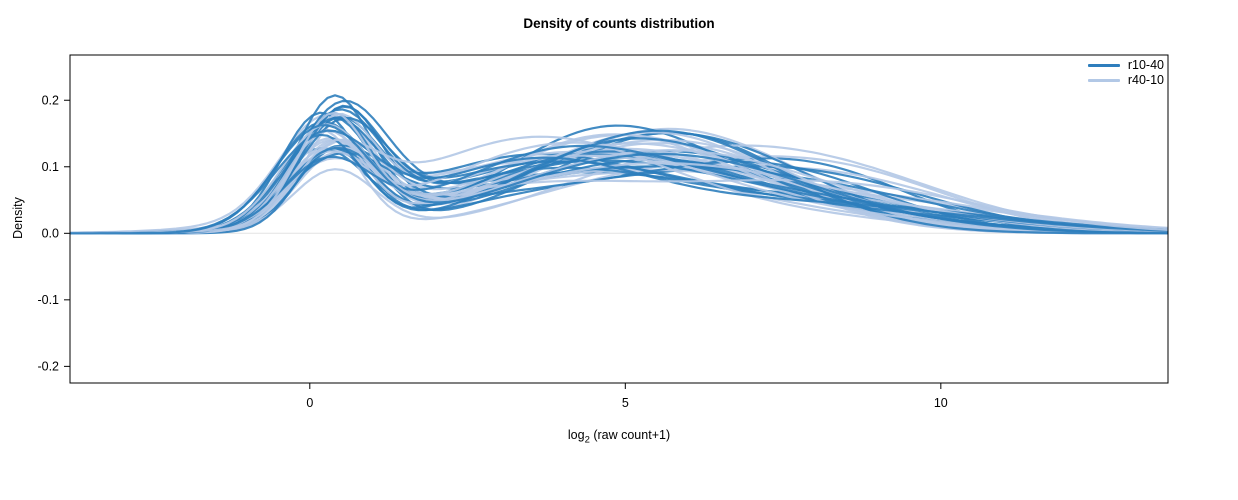  I want to click on legend-entry-r40-10: r40-10, so click(1125, 80).